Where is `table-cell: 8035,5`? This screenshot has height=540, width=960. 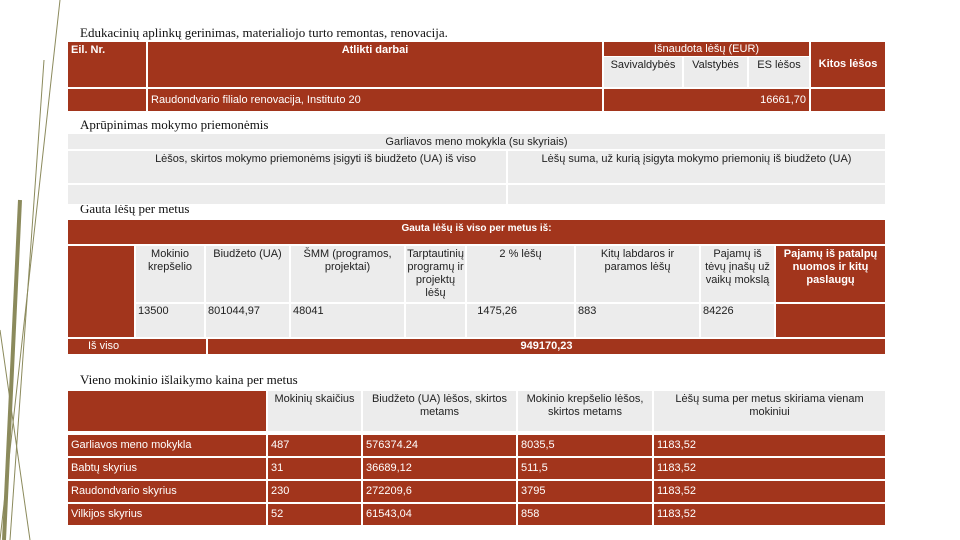
table-cell: 8035,5 is located at coordinates (585, 445).